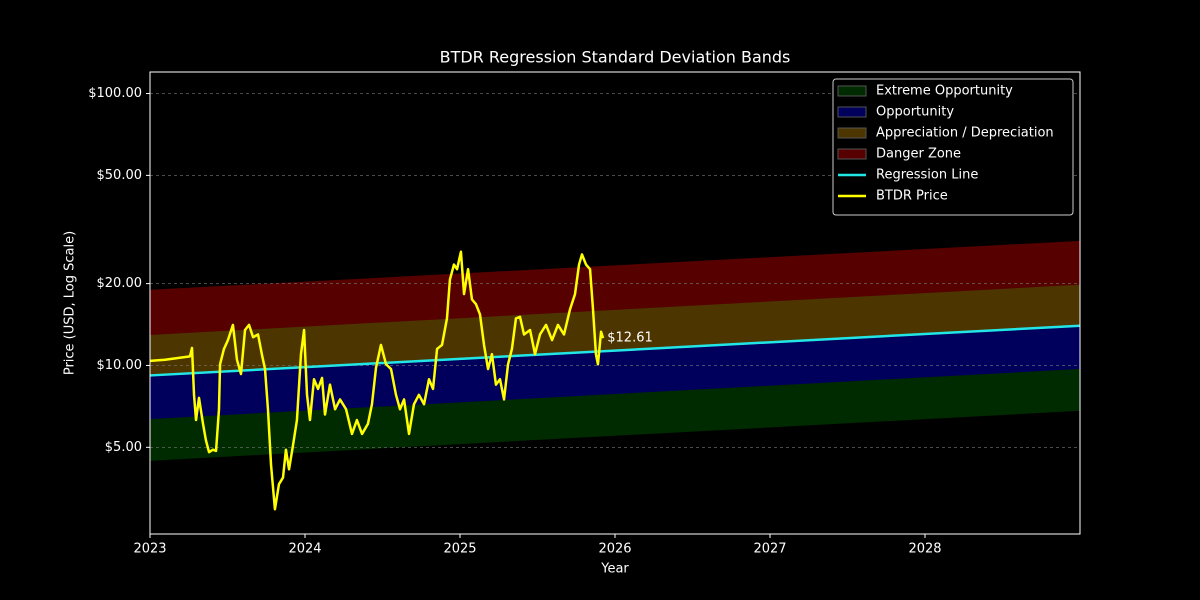  Describe the element at coordinates (965, 133) in the screenshot. I see `legend-label: Appreciation / Depreciation` at that location.